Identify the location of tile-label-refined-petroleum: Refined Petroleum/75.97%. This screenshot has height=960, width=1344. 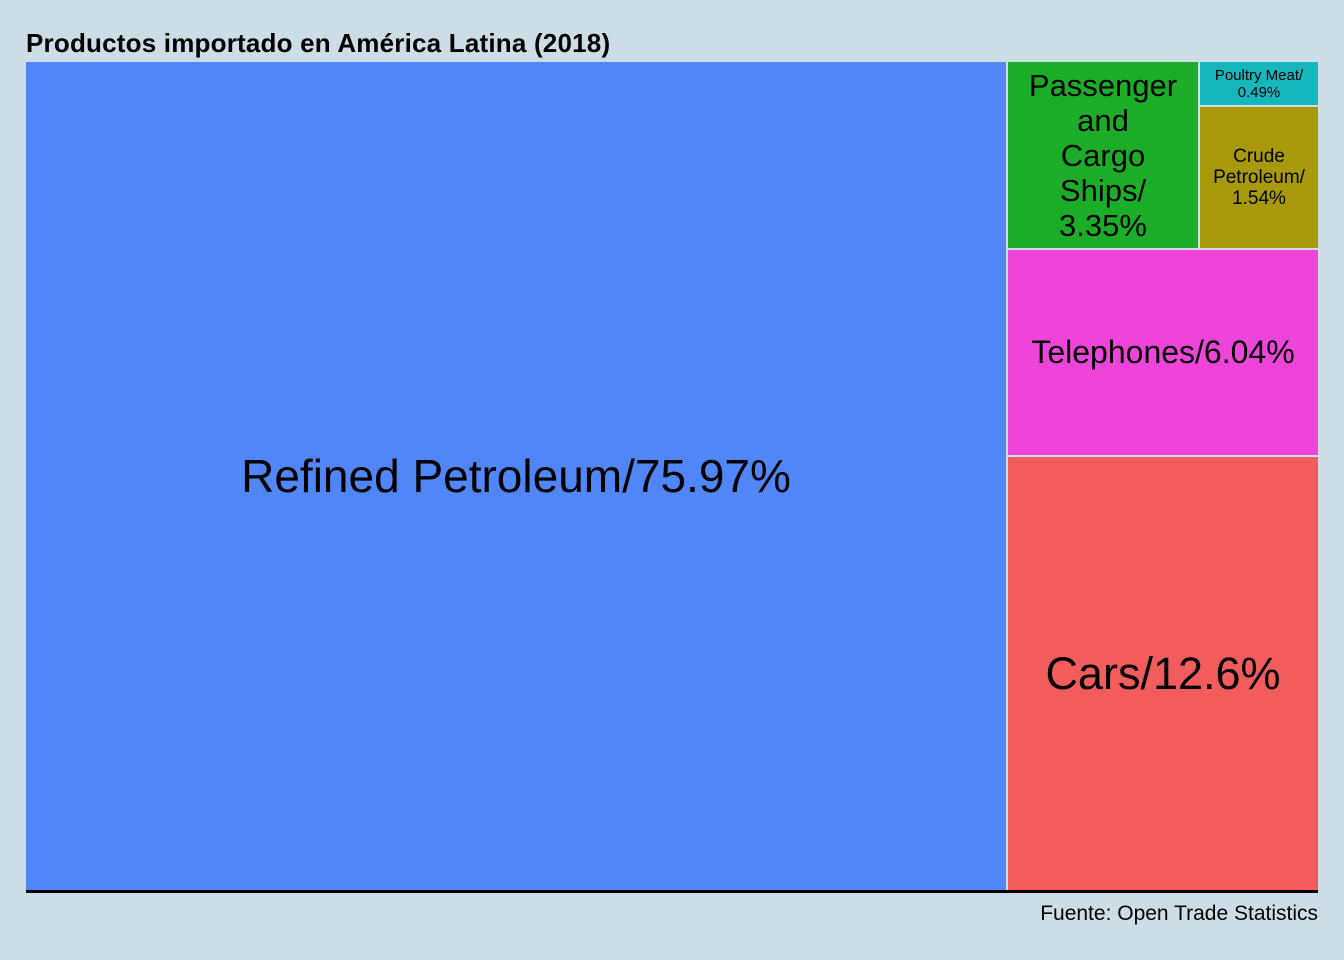
(516, 476).